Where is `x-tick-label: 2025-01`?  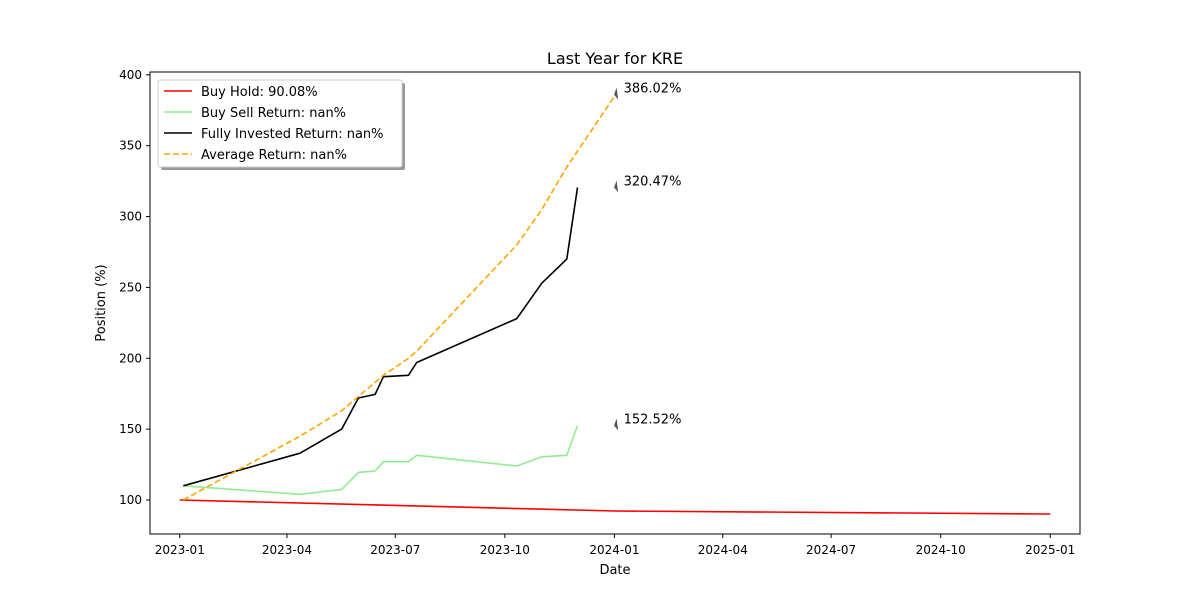
x-tick-label: 2025-01 is located at coordinates (1050, 550).